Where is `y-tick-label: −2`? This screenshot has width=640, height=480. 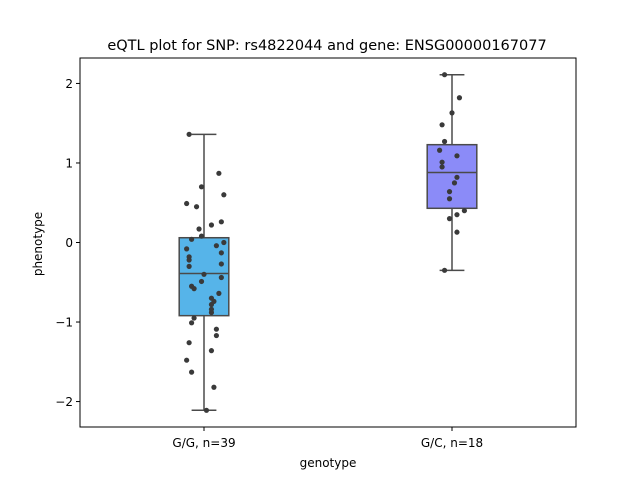
y-tick-label: −2 is located at coordinates (64, 402).